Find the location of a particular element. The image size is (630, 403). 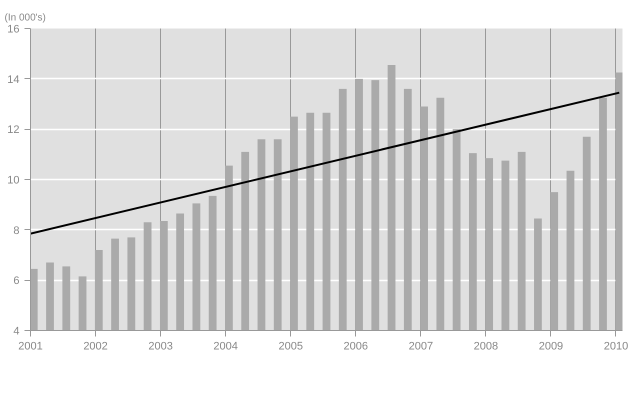

x-tick-label: 2007 is located at coordinates (421, 346).